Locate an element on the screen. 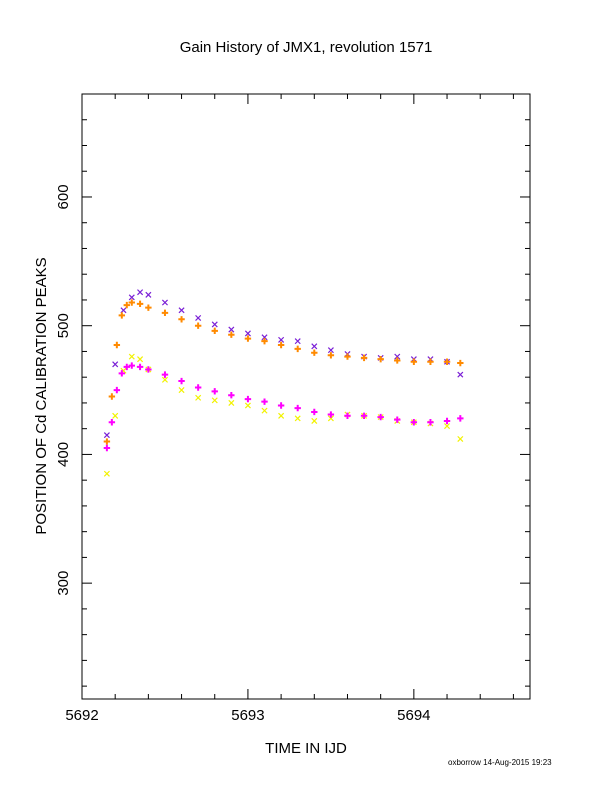 This screenshot has width=612, height=792. footer-credit: oxborrow 14-Aug-2015 19:23 is located at coordinates (500, 762).